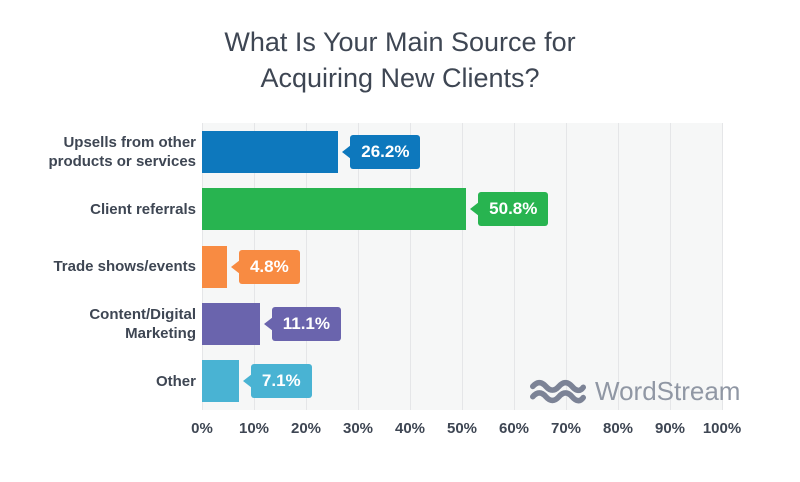 This screenshot has width=800, height=482. Describe the element at coordinates (202, 428) in the screenshot. I see `x-tick-label: 0%` at that location.